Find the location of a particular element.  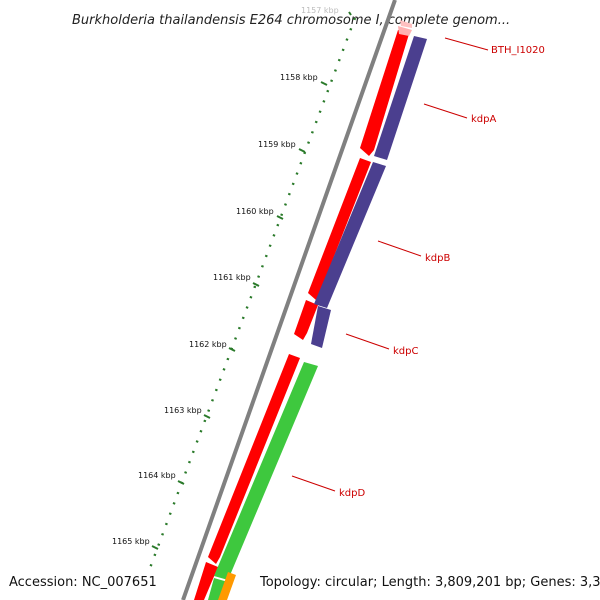

tick-label: 1165 kbp is located at coordinates (131, 541).